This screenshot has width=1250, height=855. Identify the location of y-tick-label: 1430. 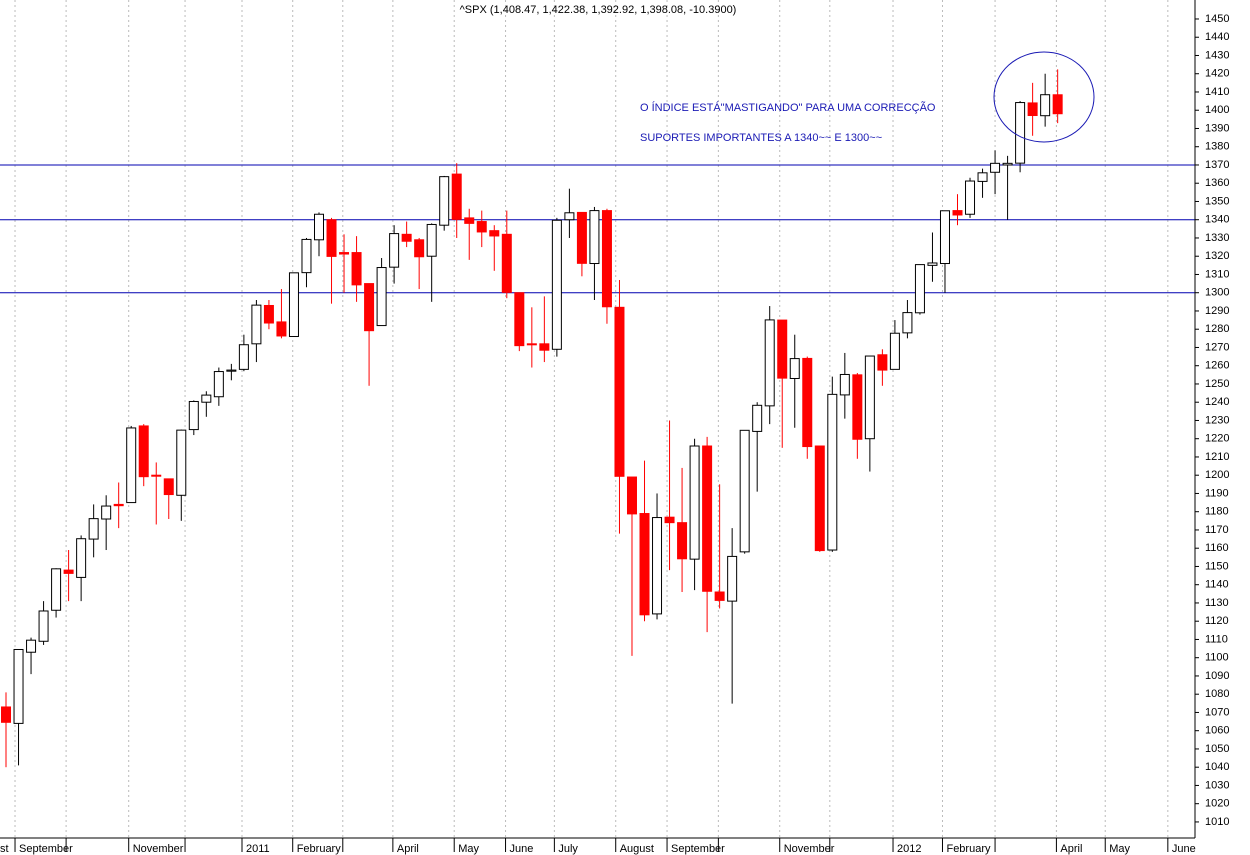
(1217, 55).